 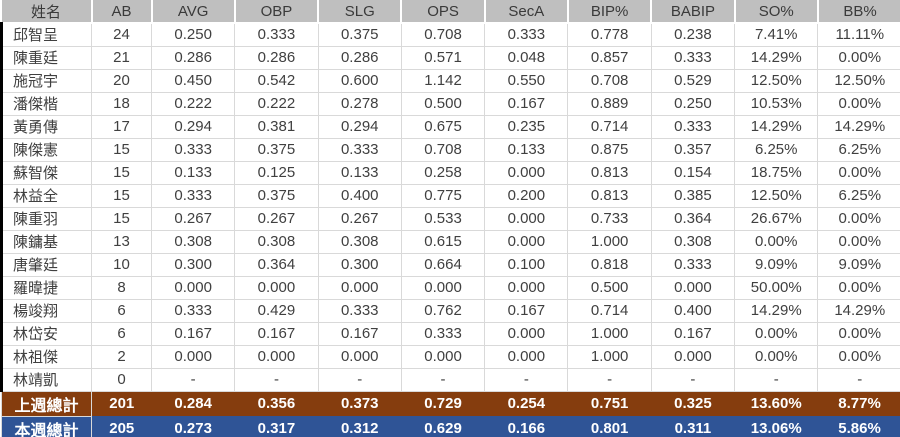 I want to click on stat-cell-OPS: 0.000, so click(x=443, y=288).